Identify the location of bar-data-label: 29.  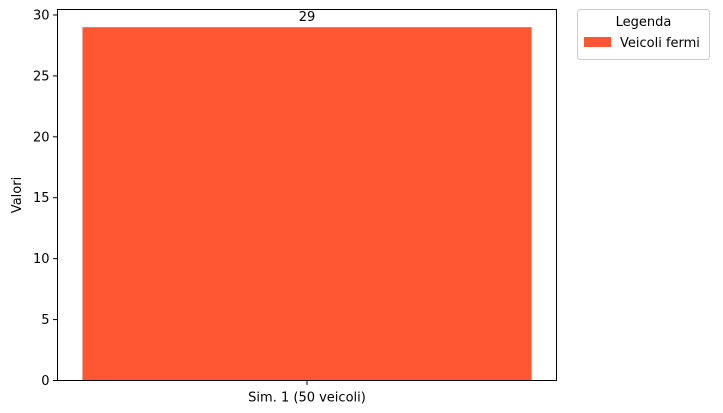
(307, 17).